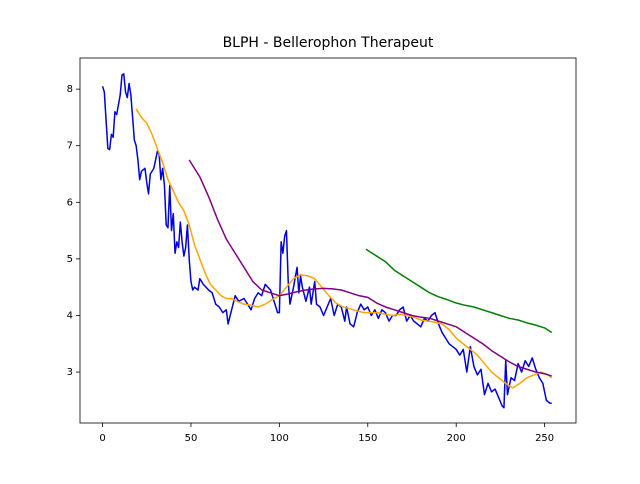  I want to click on x-tick-label: 50, so click(191, 438).